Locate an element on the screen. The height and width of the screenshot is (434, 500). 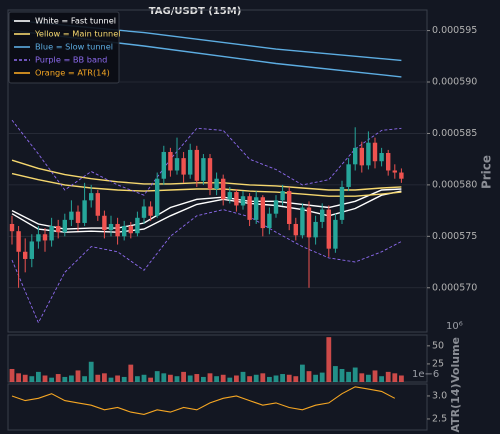
y-tick-label: 0.000580 is located at coordinates (454, 184).